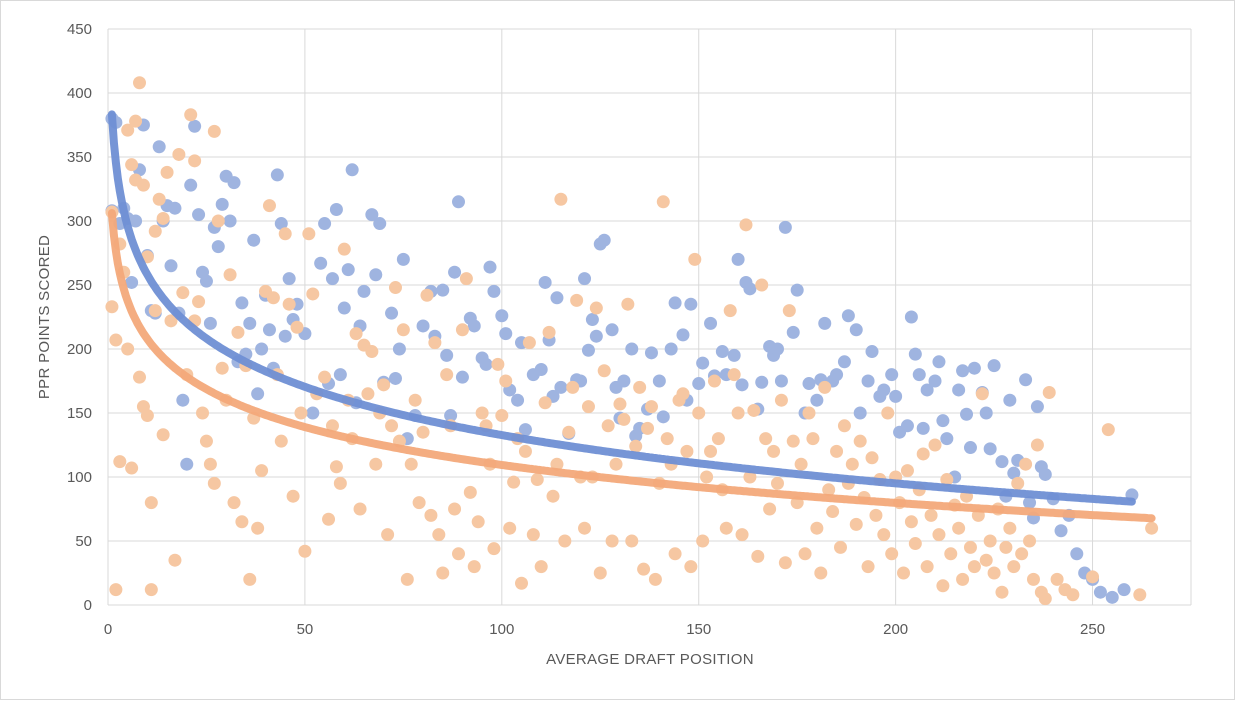 The height and width of the screenshot is (704, 1235). Describe the element at coordinates (79, 477) in the screenshot. I see `y-tick-label: 100` at that location.